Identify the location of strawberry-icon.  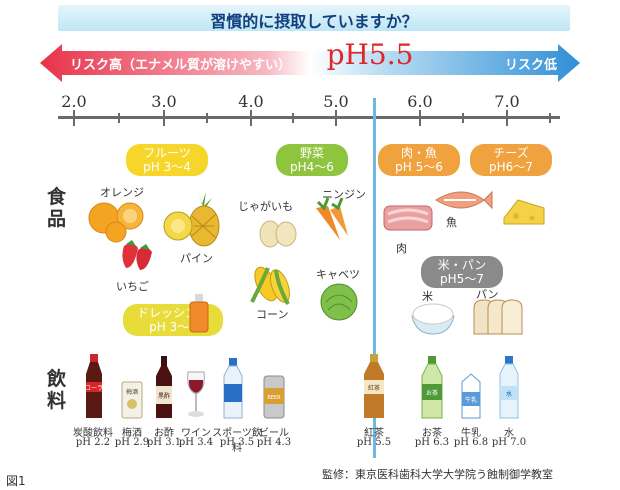
(137, 255).